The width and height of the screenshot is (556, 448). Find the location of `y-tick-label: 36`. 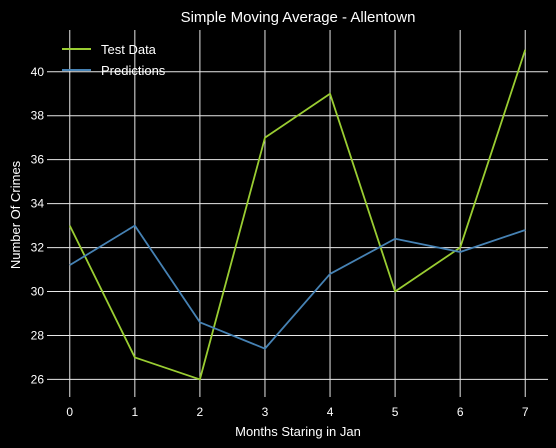

y-tick-label: 36 is located at coordinates (38, 160).